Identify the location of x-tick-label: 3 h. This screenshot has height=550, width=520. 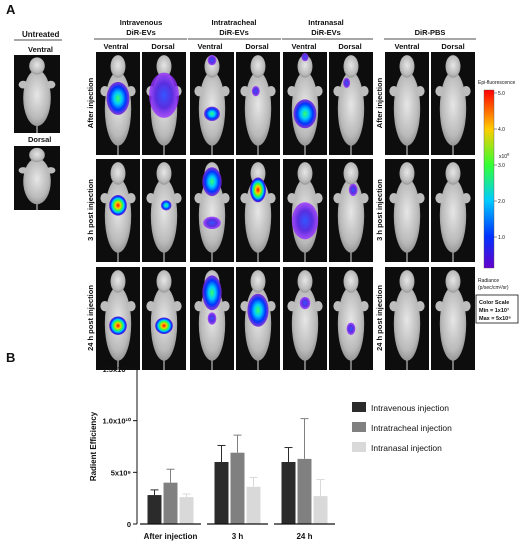
(238, 536).